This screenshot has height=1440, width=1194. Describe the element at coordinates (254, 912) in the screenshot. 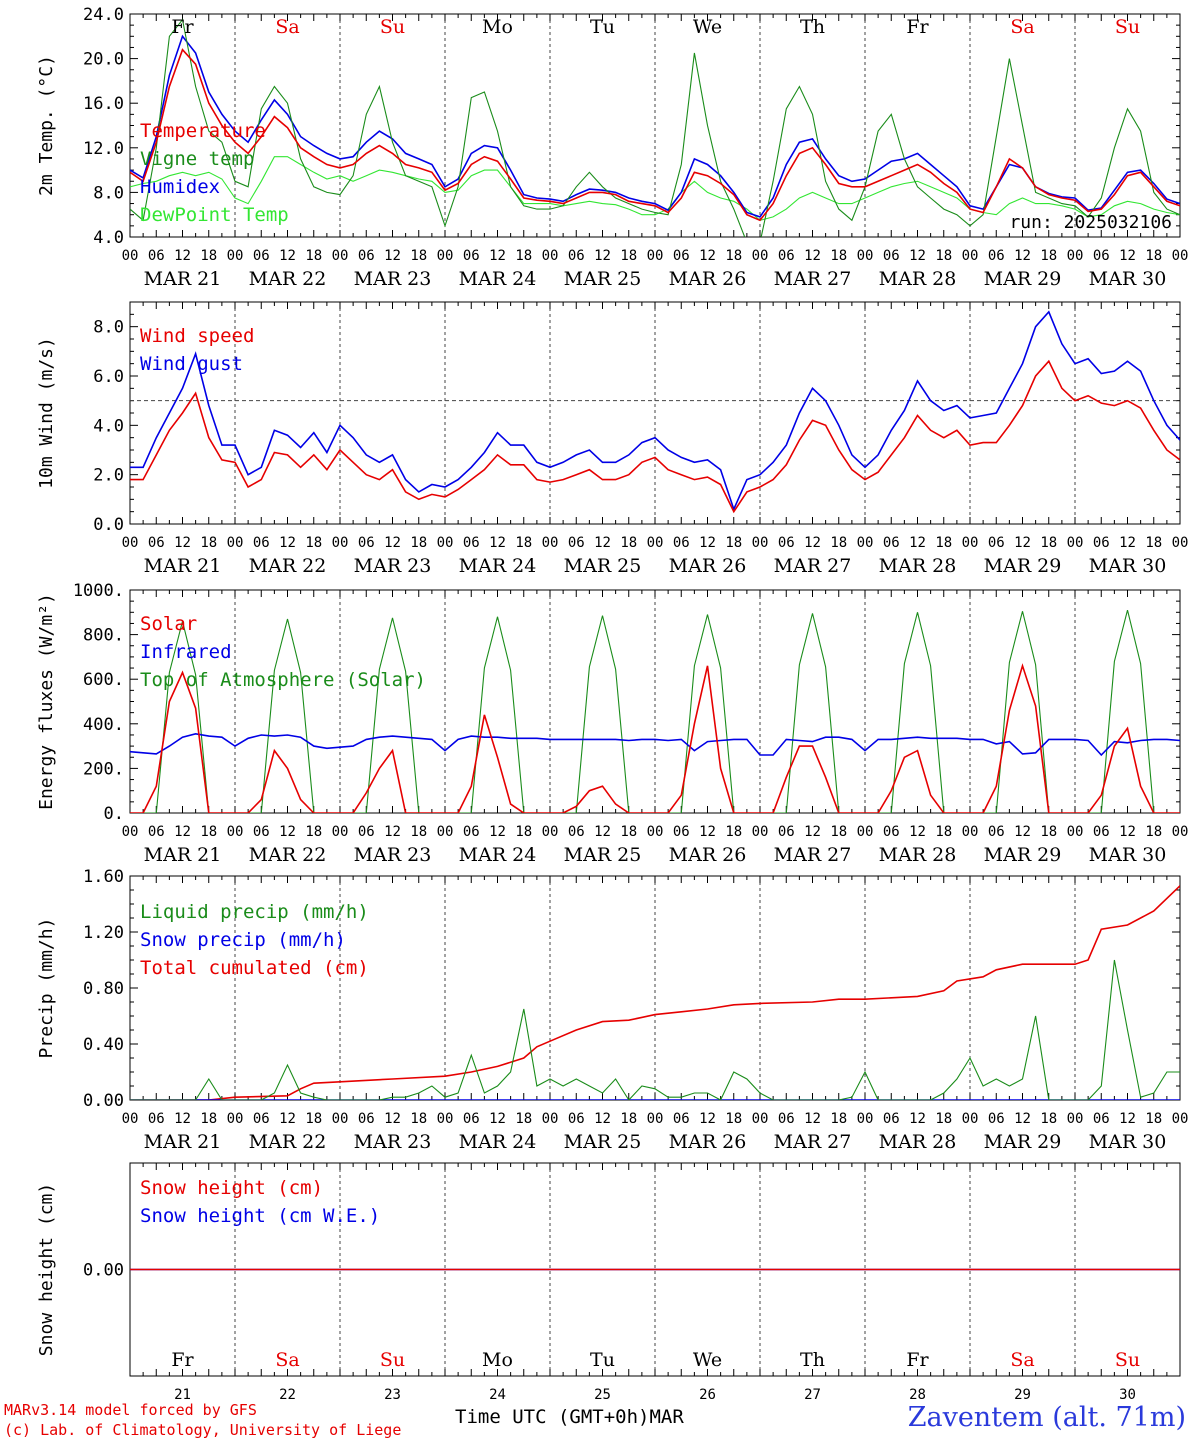

I see `legend-entry: Liquid precip (mm/h)` at that location.